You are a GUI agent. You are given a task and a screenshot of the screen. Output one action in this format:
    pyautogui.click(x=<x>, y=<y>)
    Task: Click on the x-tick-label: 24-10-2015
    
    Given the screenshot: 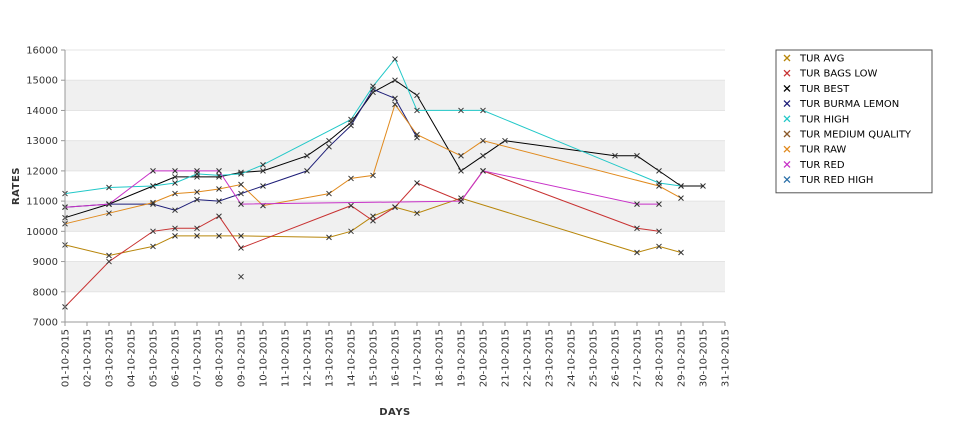 What is the action you would take?
    pyautogui.click(x=572, y=358)
    